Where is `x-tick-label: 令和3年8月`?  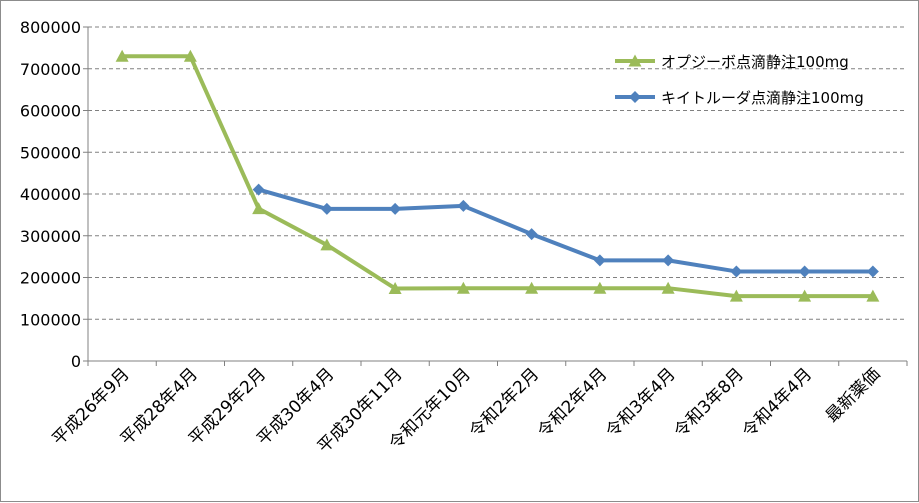
x-tick-label: 令和3年8月 is located at coordinates (709, 403).